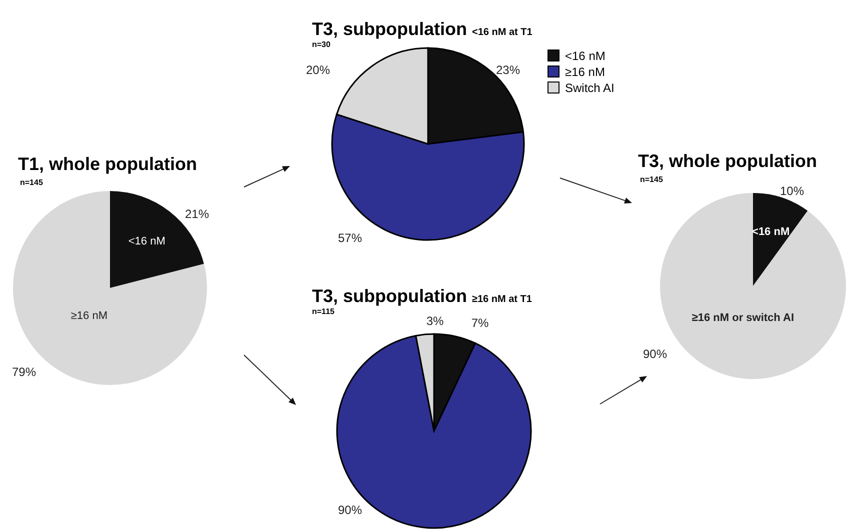  What do you see at coordinates (585, 56) in the screenshot?
I see `legend-label: <16 nM` at bounding box center [585, 56].